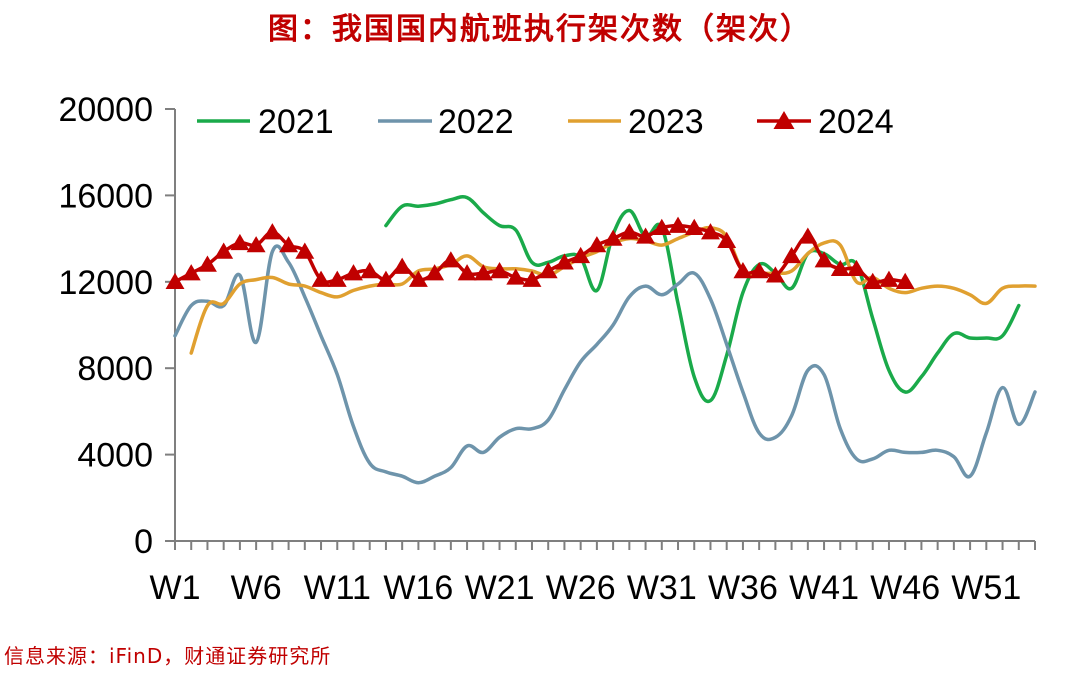 Image resolution: width=1080 pixels, height=679 pixels. I want to click on legend-label-2021: 2021, so click(296, 122).